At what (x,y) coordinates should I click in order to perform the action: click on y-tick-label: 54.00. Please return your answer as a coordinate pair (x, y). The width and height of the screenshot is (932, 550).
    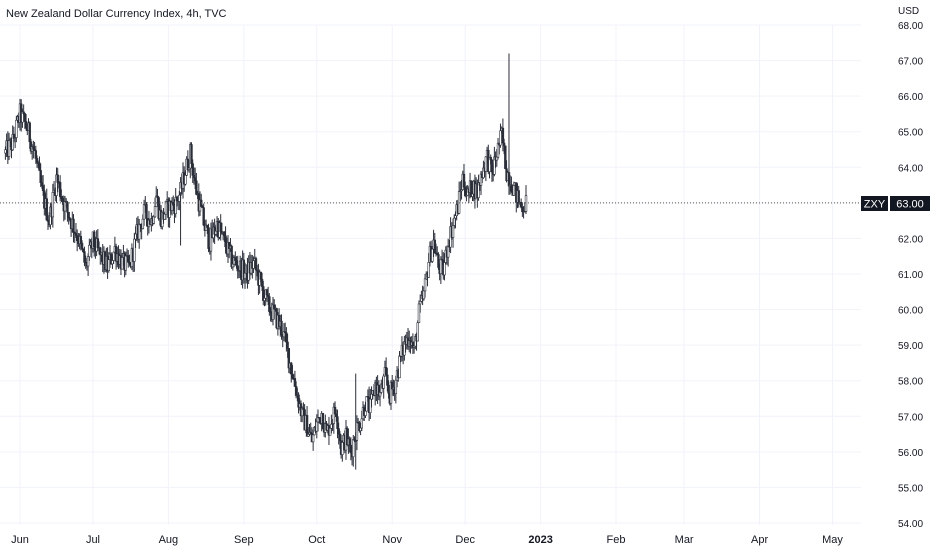
    Looking at the image, I should click on (910, 524).